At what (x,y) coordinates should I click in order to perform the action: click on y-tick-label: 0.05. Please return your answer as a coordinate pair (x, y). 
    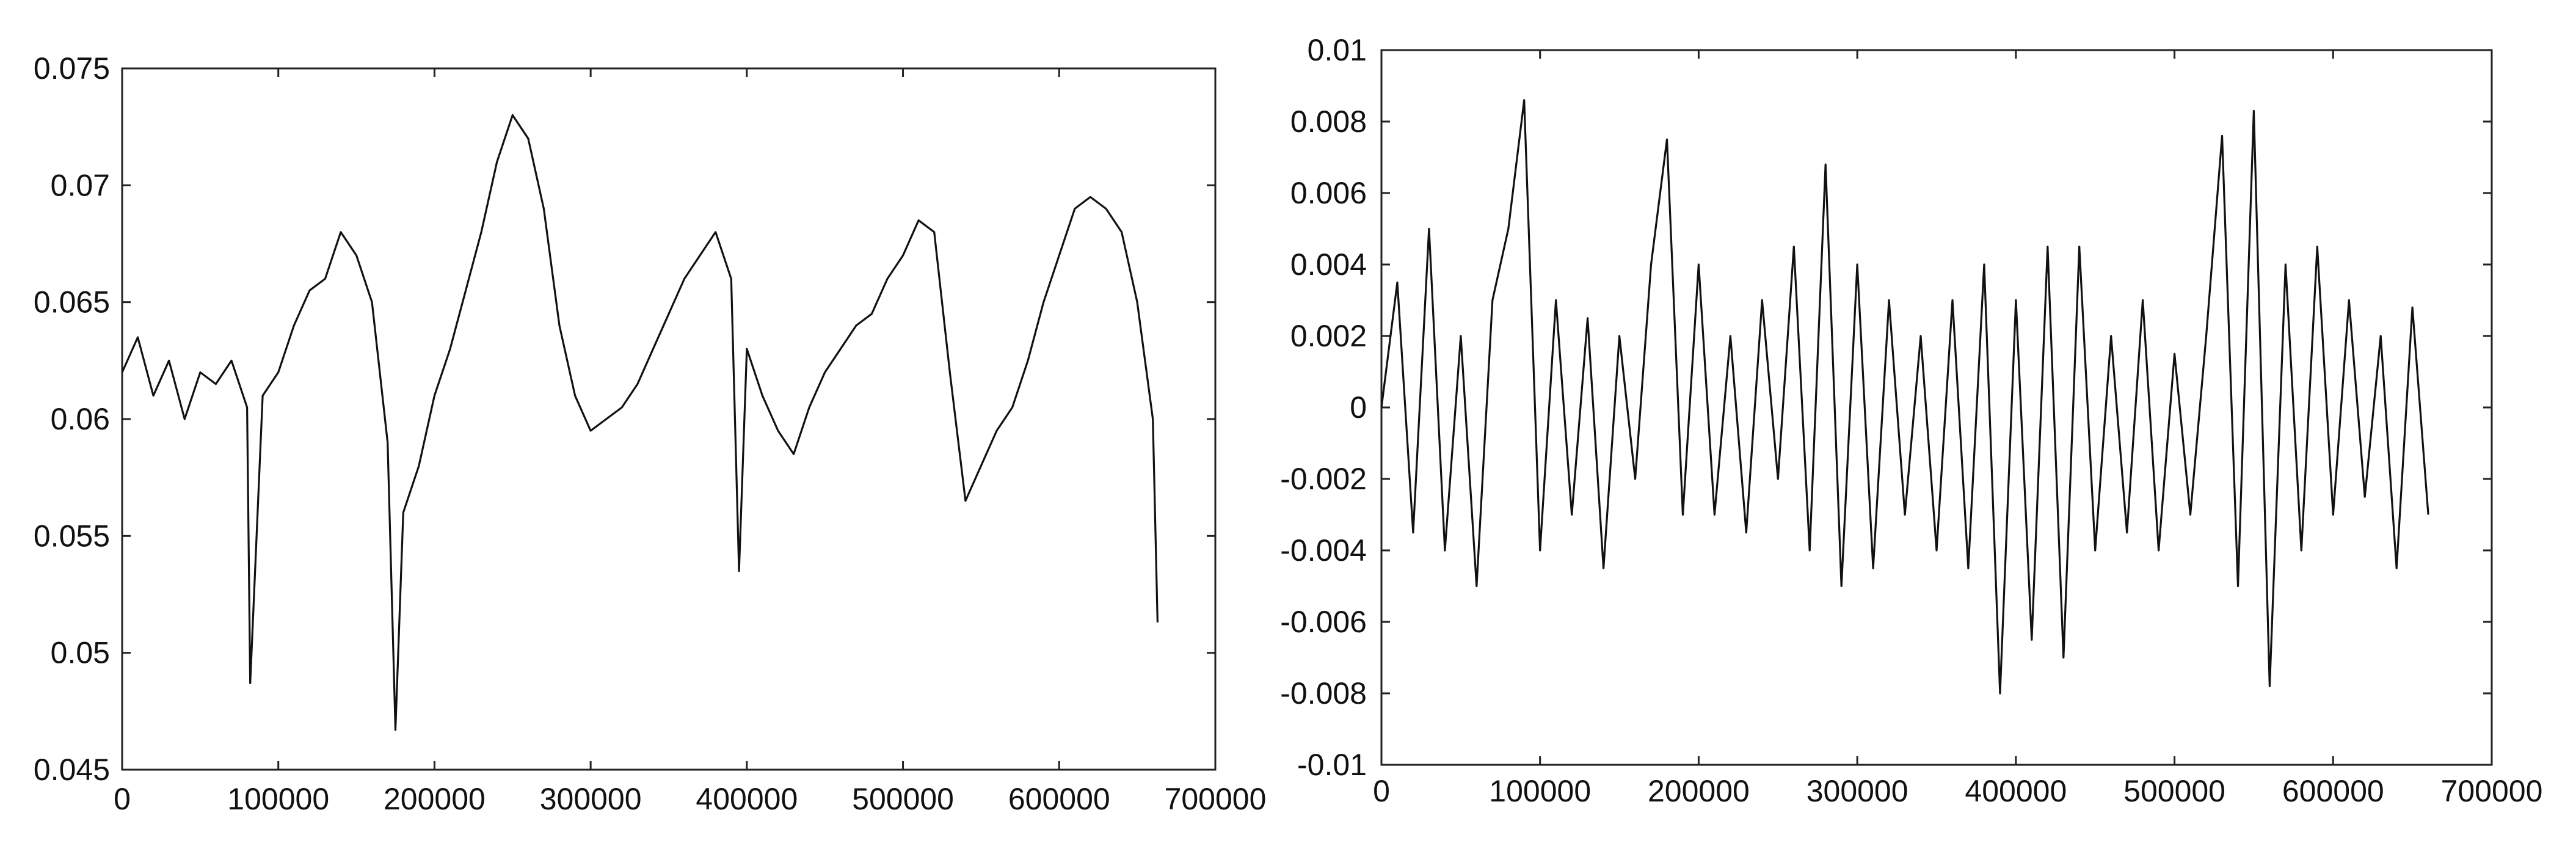
    Looking at the image, I should click on (80, 653).